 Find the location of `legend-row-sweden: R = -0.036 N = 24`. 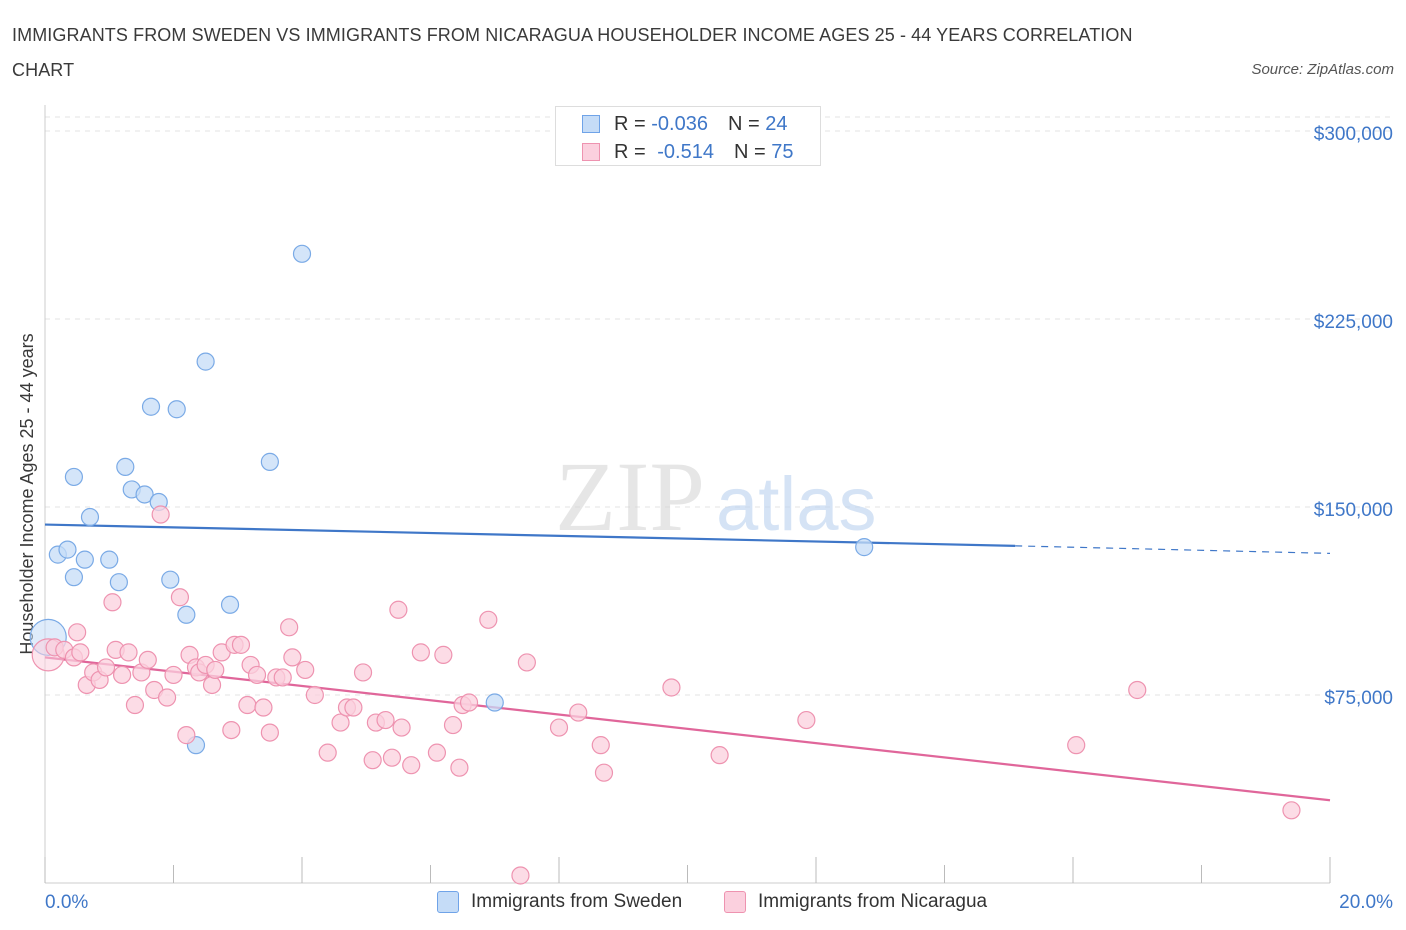

legend-row-sweden: R = -0.036 N = 24 is located at coordinates (684, 124).